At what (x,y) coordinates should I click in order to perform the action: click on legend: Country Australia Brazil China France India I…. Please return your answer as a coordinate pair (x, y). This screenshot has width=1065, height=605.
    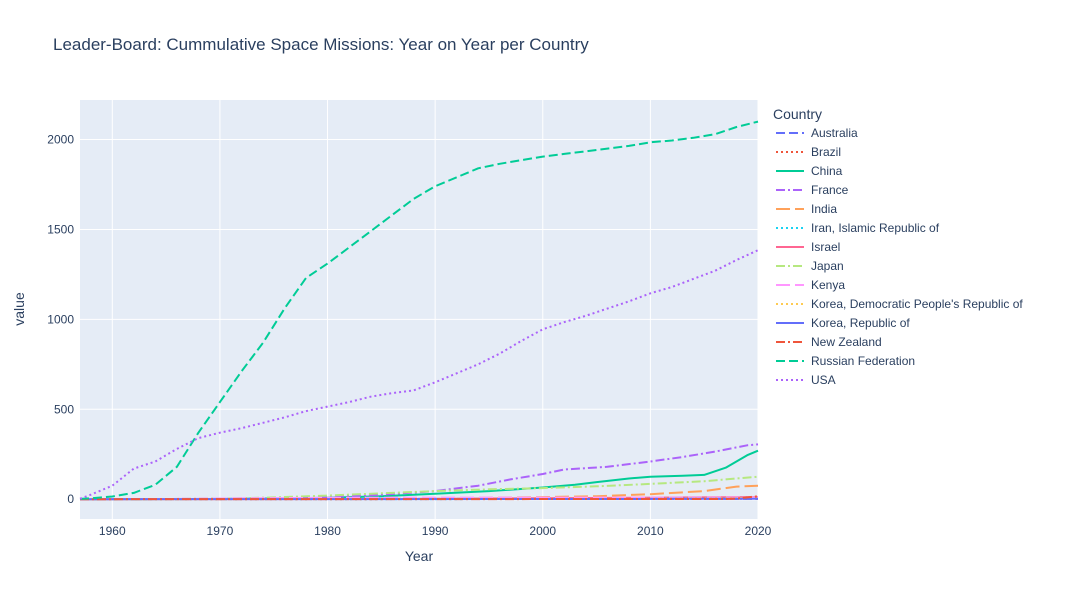
    Looking at the image, I should click on (898, 246).